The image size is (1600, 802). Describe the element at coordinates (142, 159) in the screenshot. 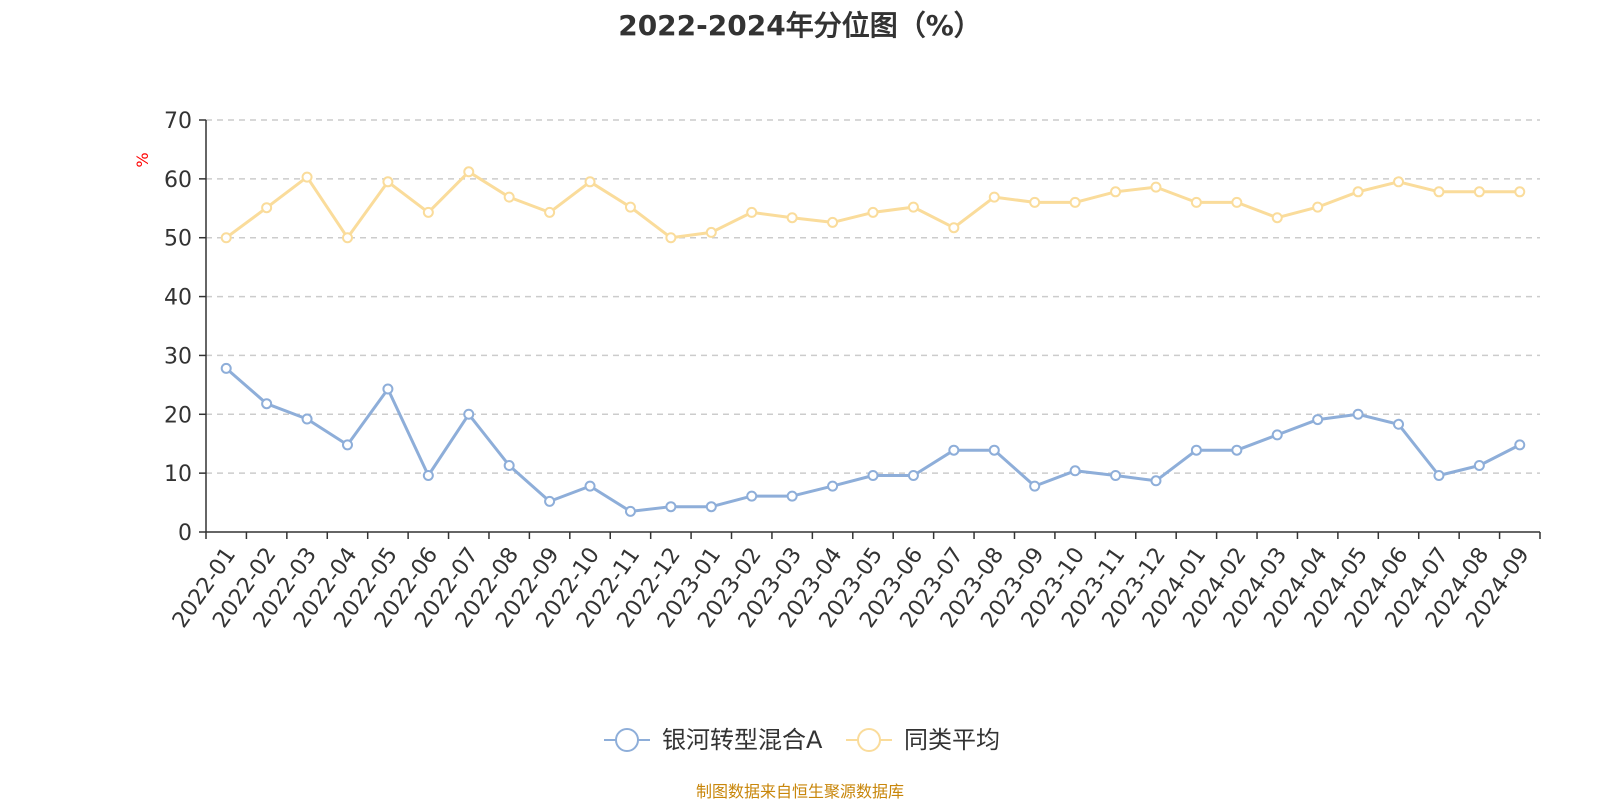

I see `y-axis-unit-label: %` at that location.